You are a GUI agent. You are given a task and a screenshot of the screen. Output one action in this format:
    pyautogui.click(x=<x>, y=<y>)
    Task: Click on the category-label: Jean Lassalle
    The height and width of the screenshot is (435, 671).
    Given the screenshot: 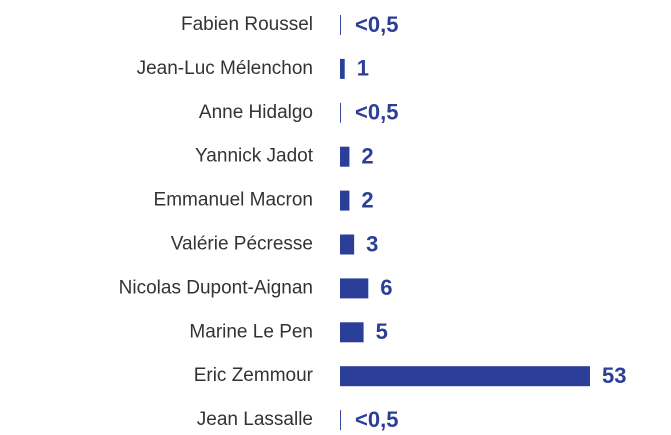 What is the action you would take?
    pyautogui.click(x=255, y=419)
    